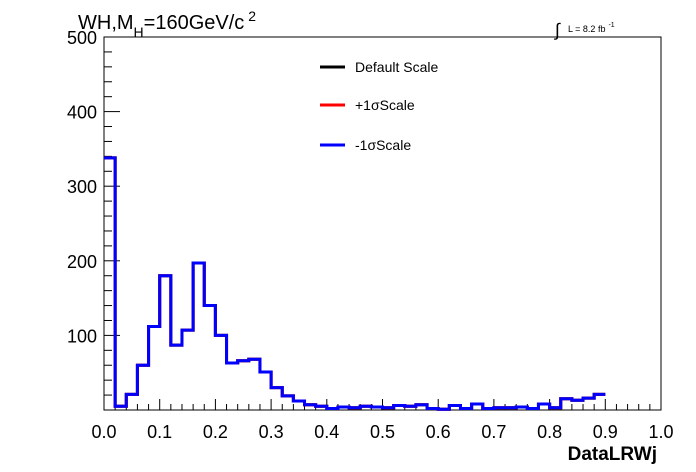  I want to click on x-tick-label: 0.7, so click(493, 432).